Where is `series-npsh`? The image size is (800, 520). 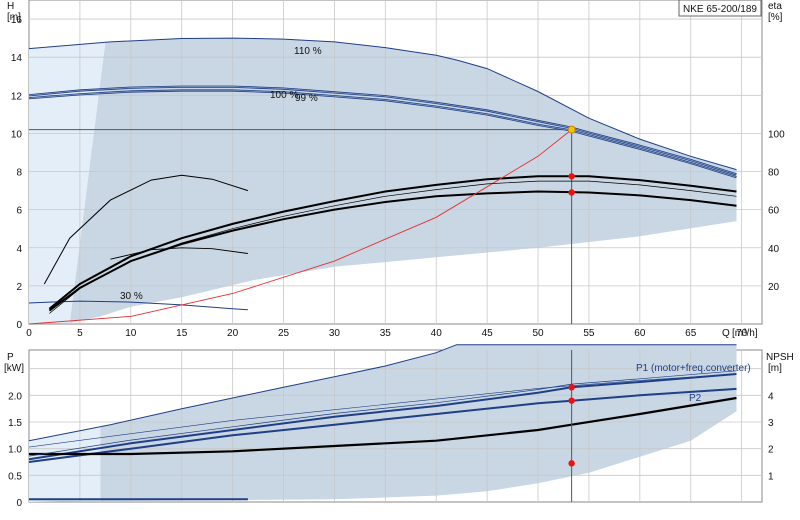 series-npsh is located at coordinates (383, 426).